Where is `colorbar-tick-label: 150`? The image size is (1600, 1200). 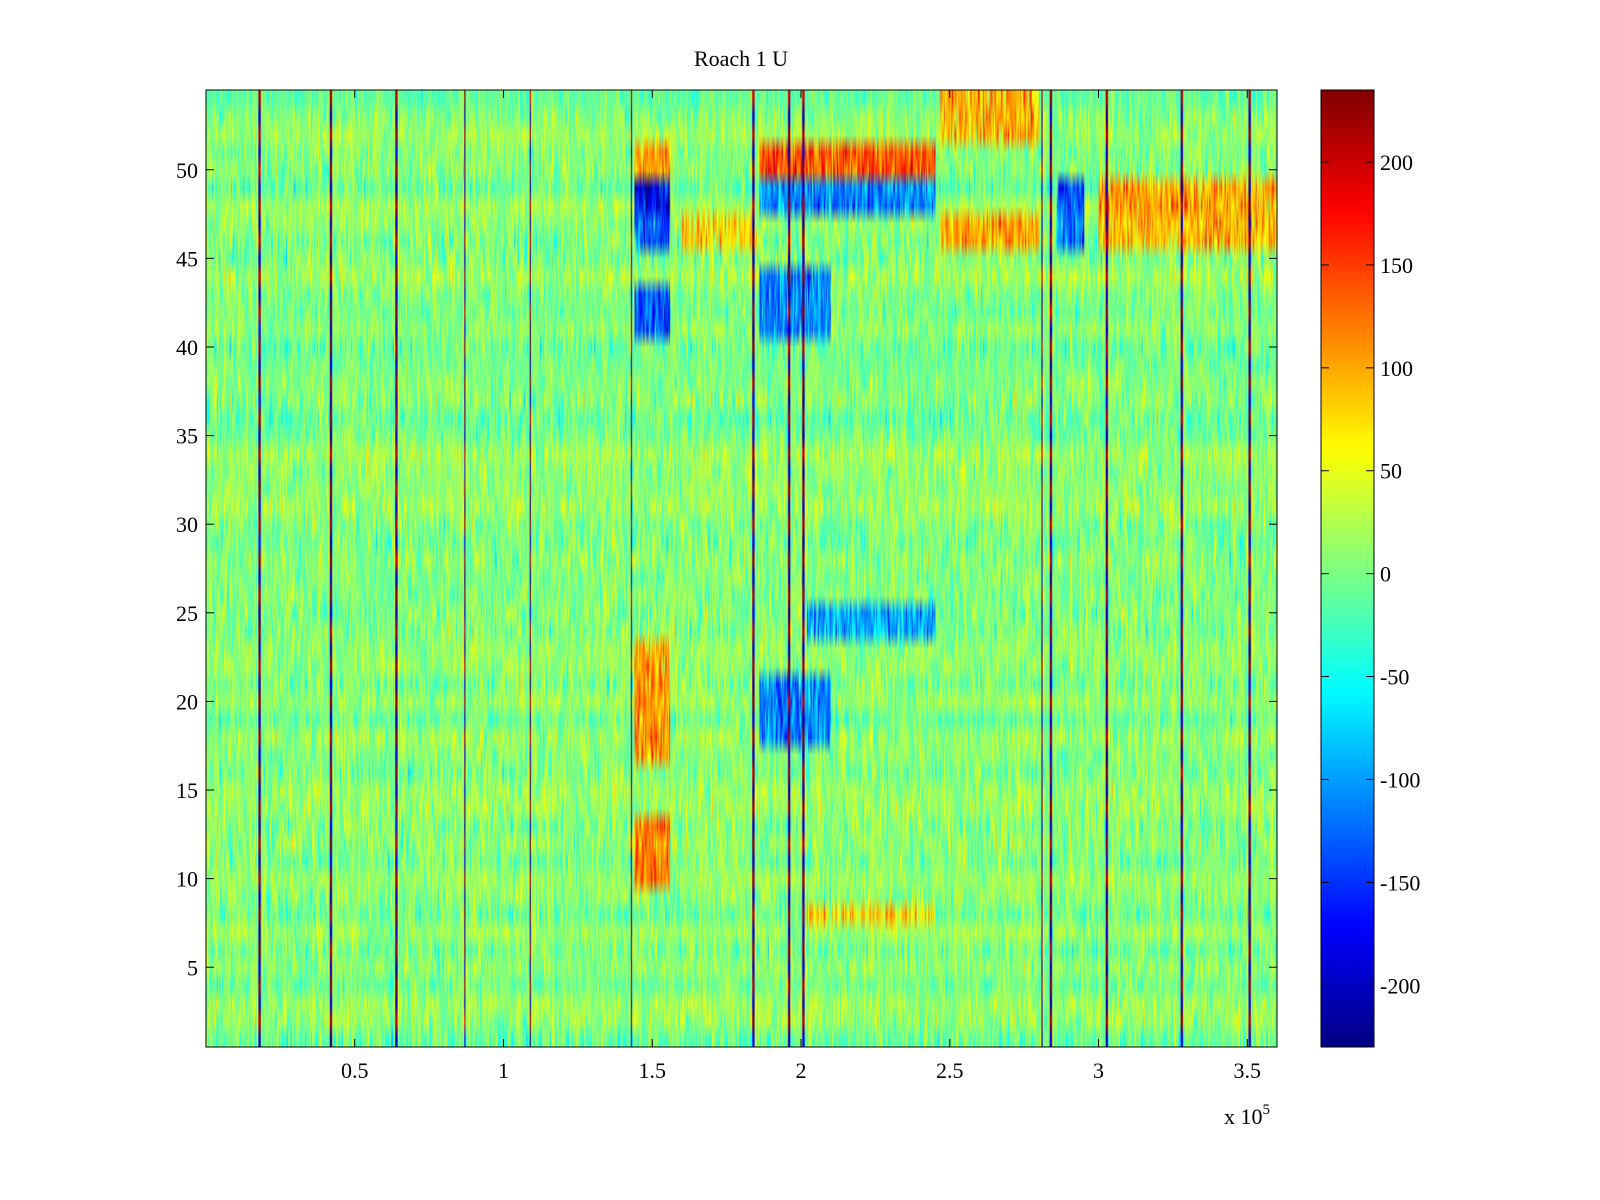 colorbar-tick-label: 150 is located at coordinates (1396, 265).